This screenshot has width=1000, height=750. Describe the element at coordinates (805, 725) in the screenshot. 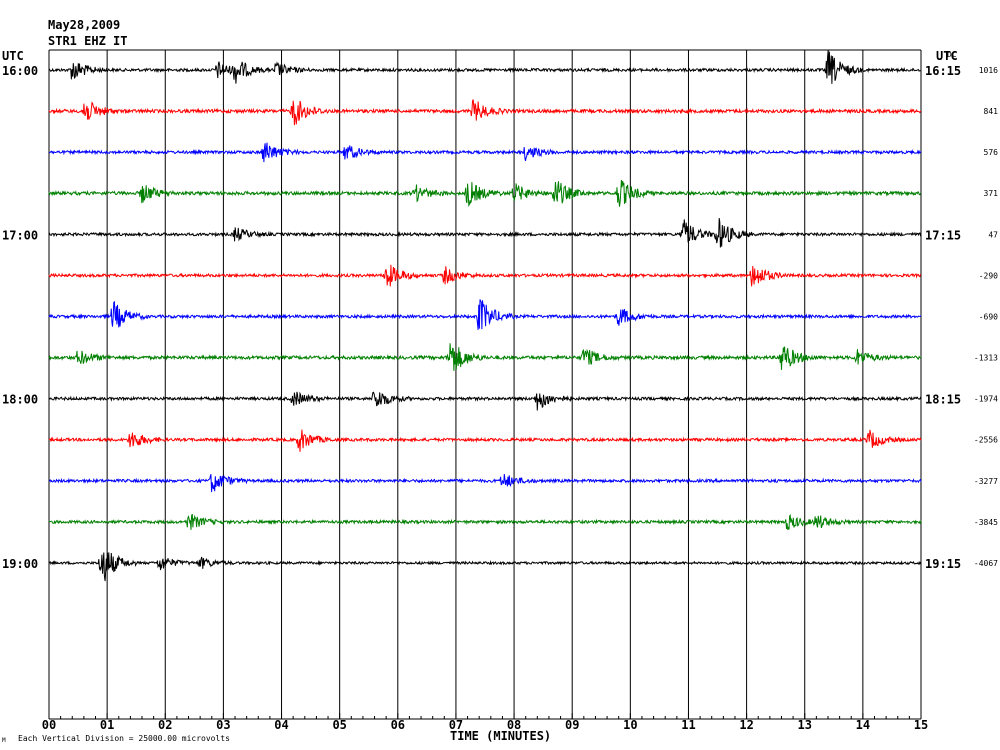

I see `x-tick-label: 13` at that location.